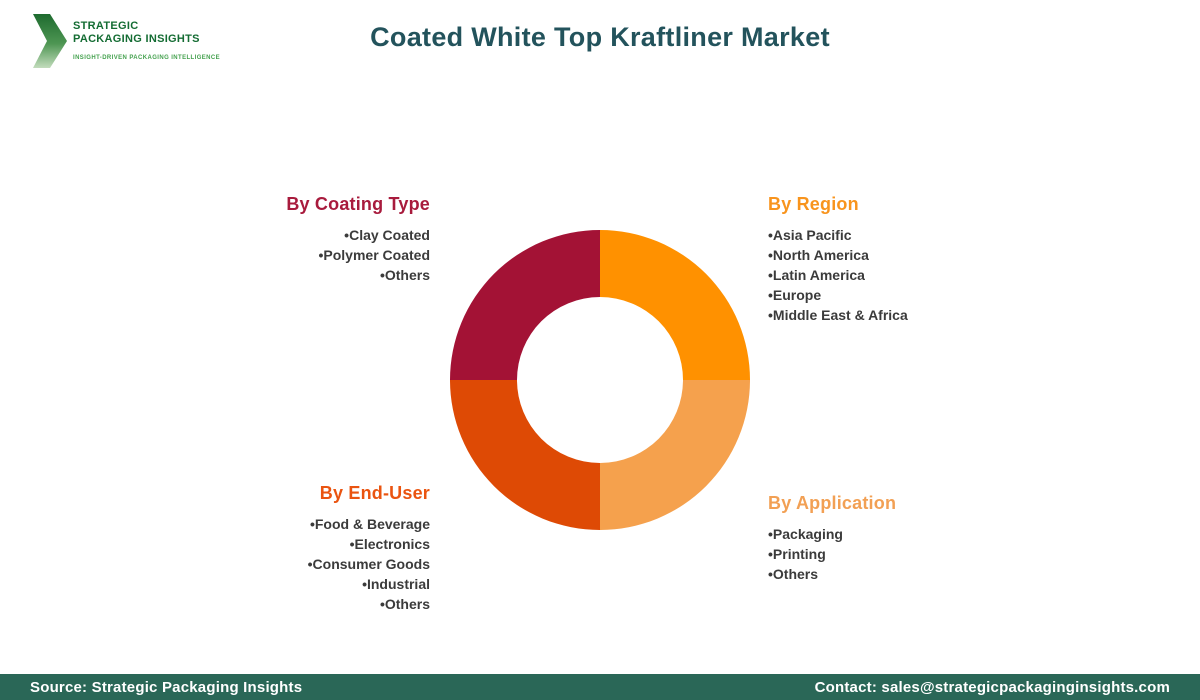  I want to click on list-item: Consumer Goods, so click(310, 564).